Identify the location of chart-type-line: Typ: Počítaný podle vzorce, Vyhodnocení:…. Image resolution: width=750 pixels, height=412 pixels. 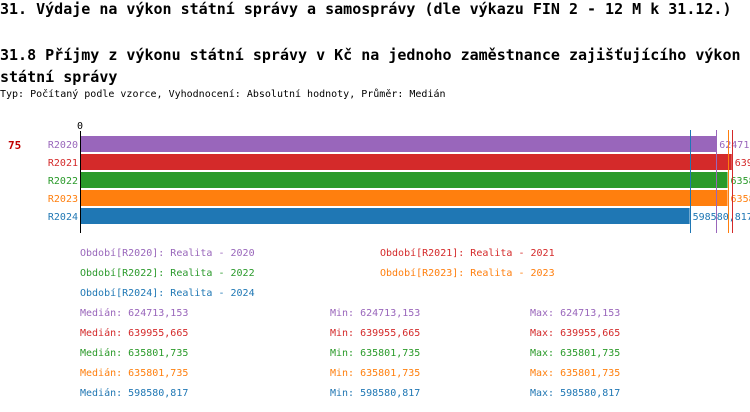
(223, 94).